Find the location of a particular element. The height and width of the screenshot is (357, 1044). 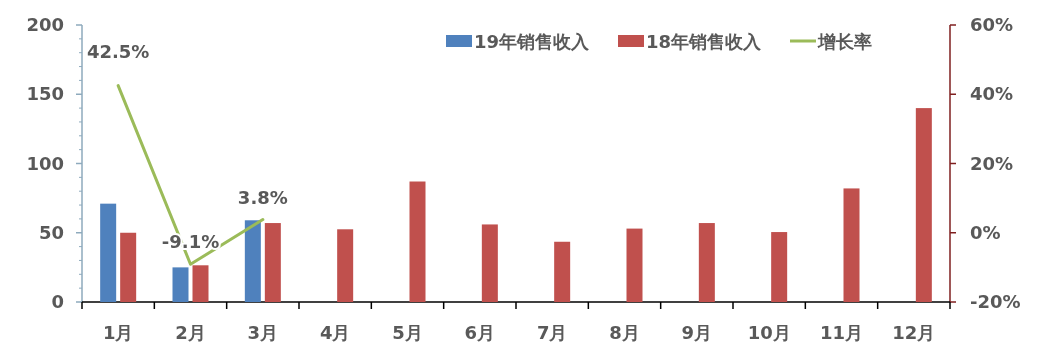

x-tick-label: 3月 is located at coordinates (263, 332).